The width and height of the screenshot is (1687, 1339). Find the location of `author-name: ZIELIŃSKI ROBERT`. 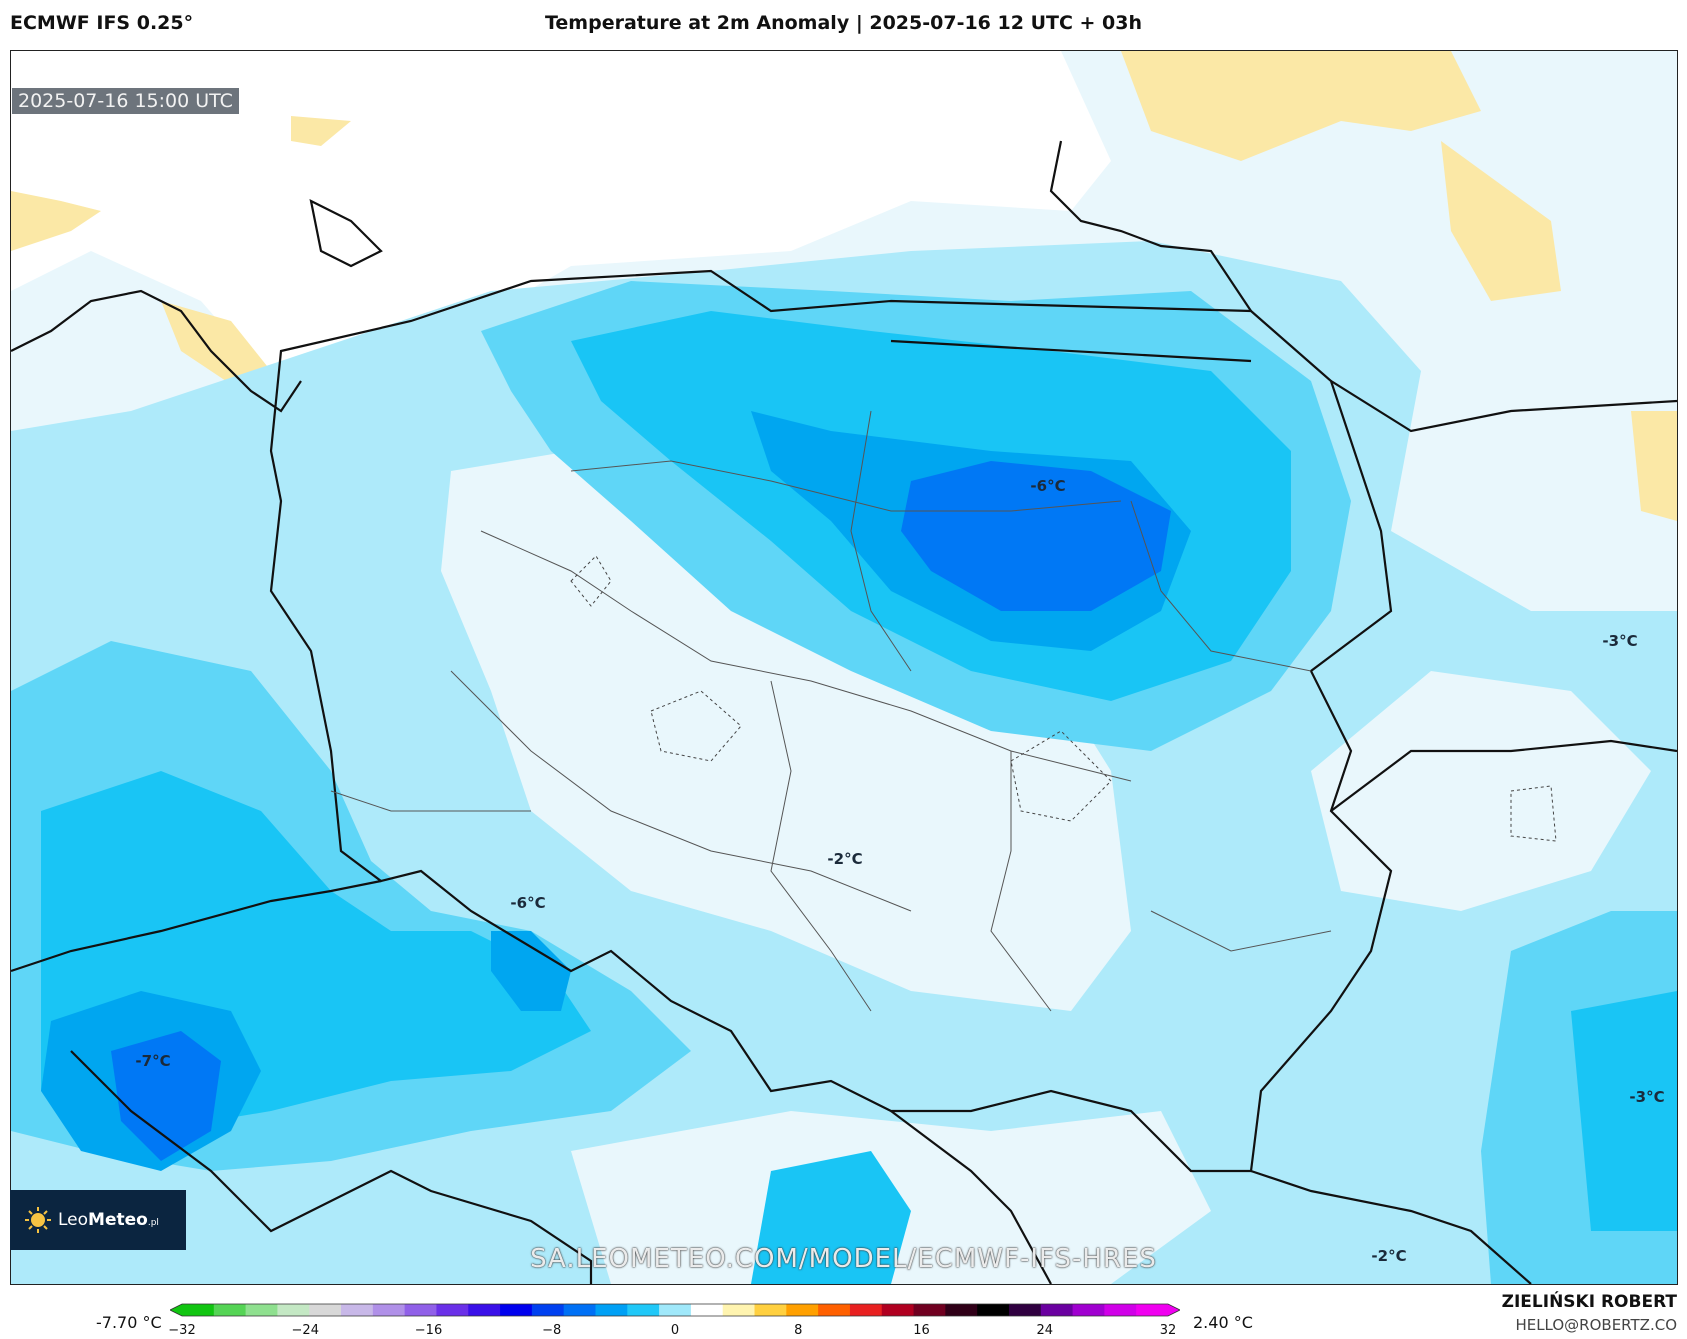

author-name: ZIELIŃSKI ROBERT is located at coordinates (1589, 1302).